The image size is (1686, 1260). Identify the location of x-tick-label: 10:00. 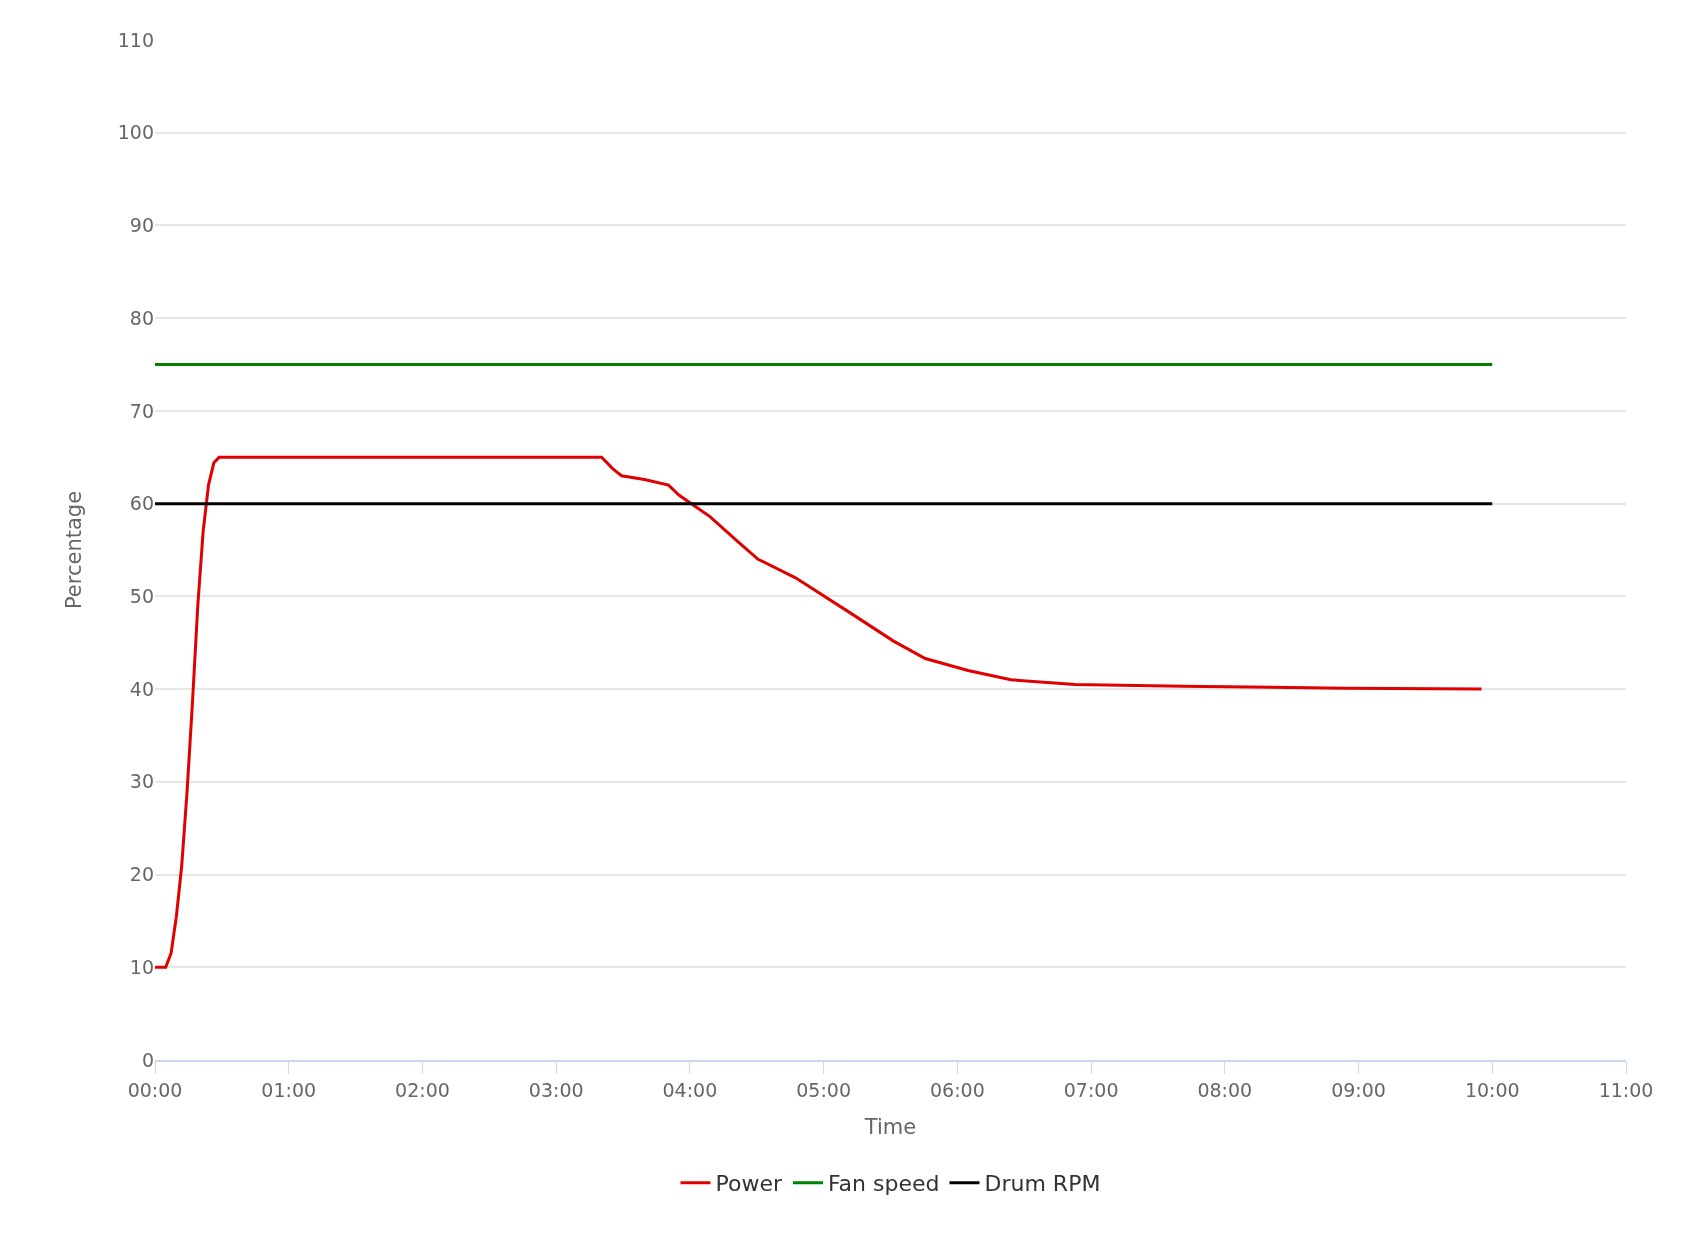
(1492, 1089).